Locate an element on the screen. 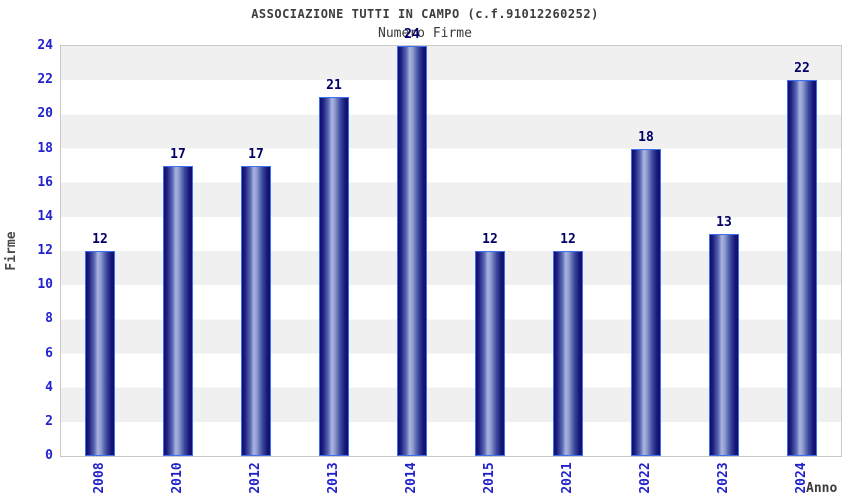  y-tick-label: 4 is located at coordinates (49, 387).